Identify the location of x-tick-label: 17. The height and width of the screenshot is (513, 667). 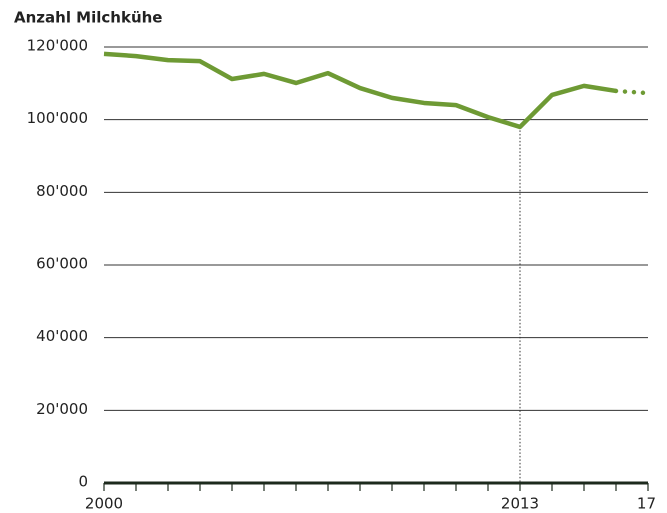
(646, 504).